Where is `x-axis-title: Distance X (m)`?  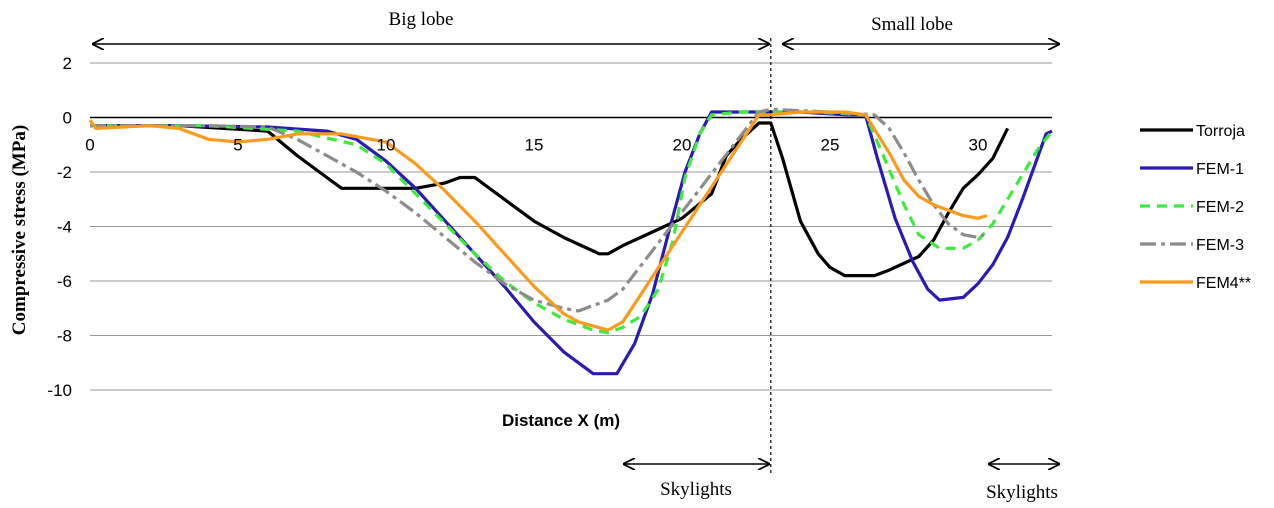
x-axis-title: Distance X (m) is located at coordinates (561, 420).